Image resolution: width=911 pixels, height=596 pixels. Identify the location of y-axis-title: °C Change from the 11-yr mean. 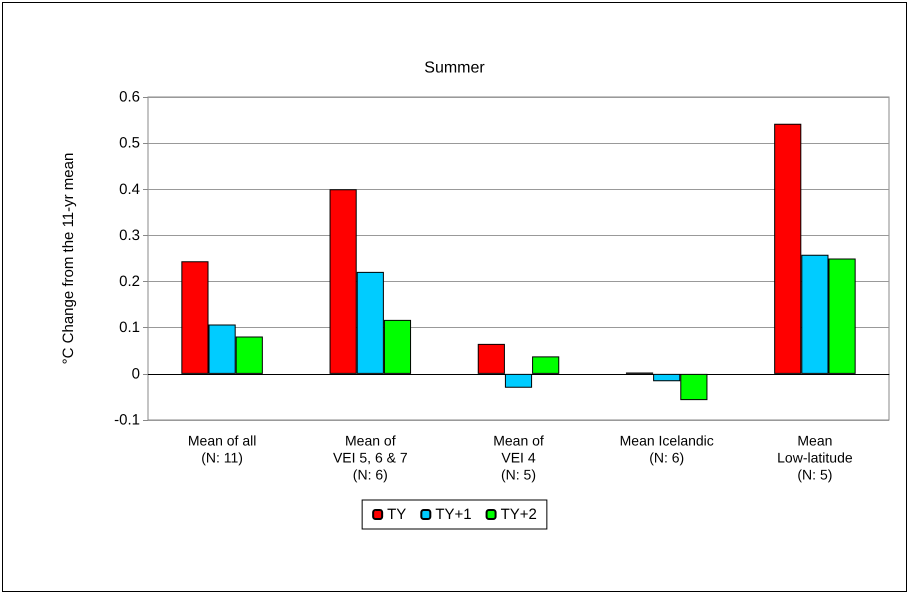
(68, 258).